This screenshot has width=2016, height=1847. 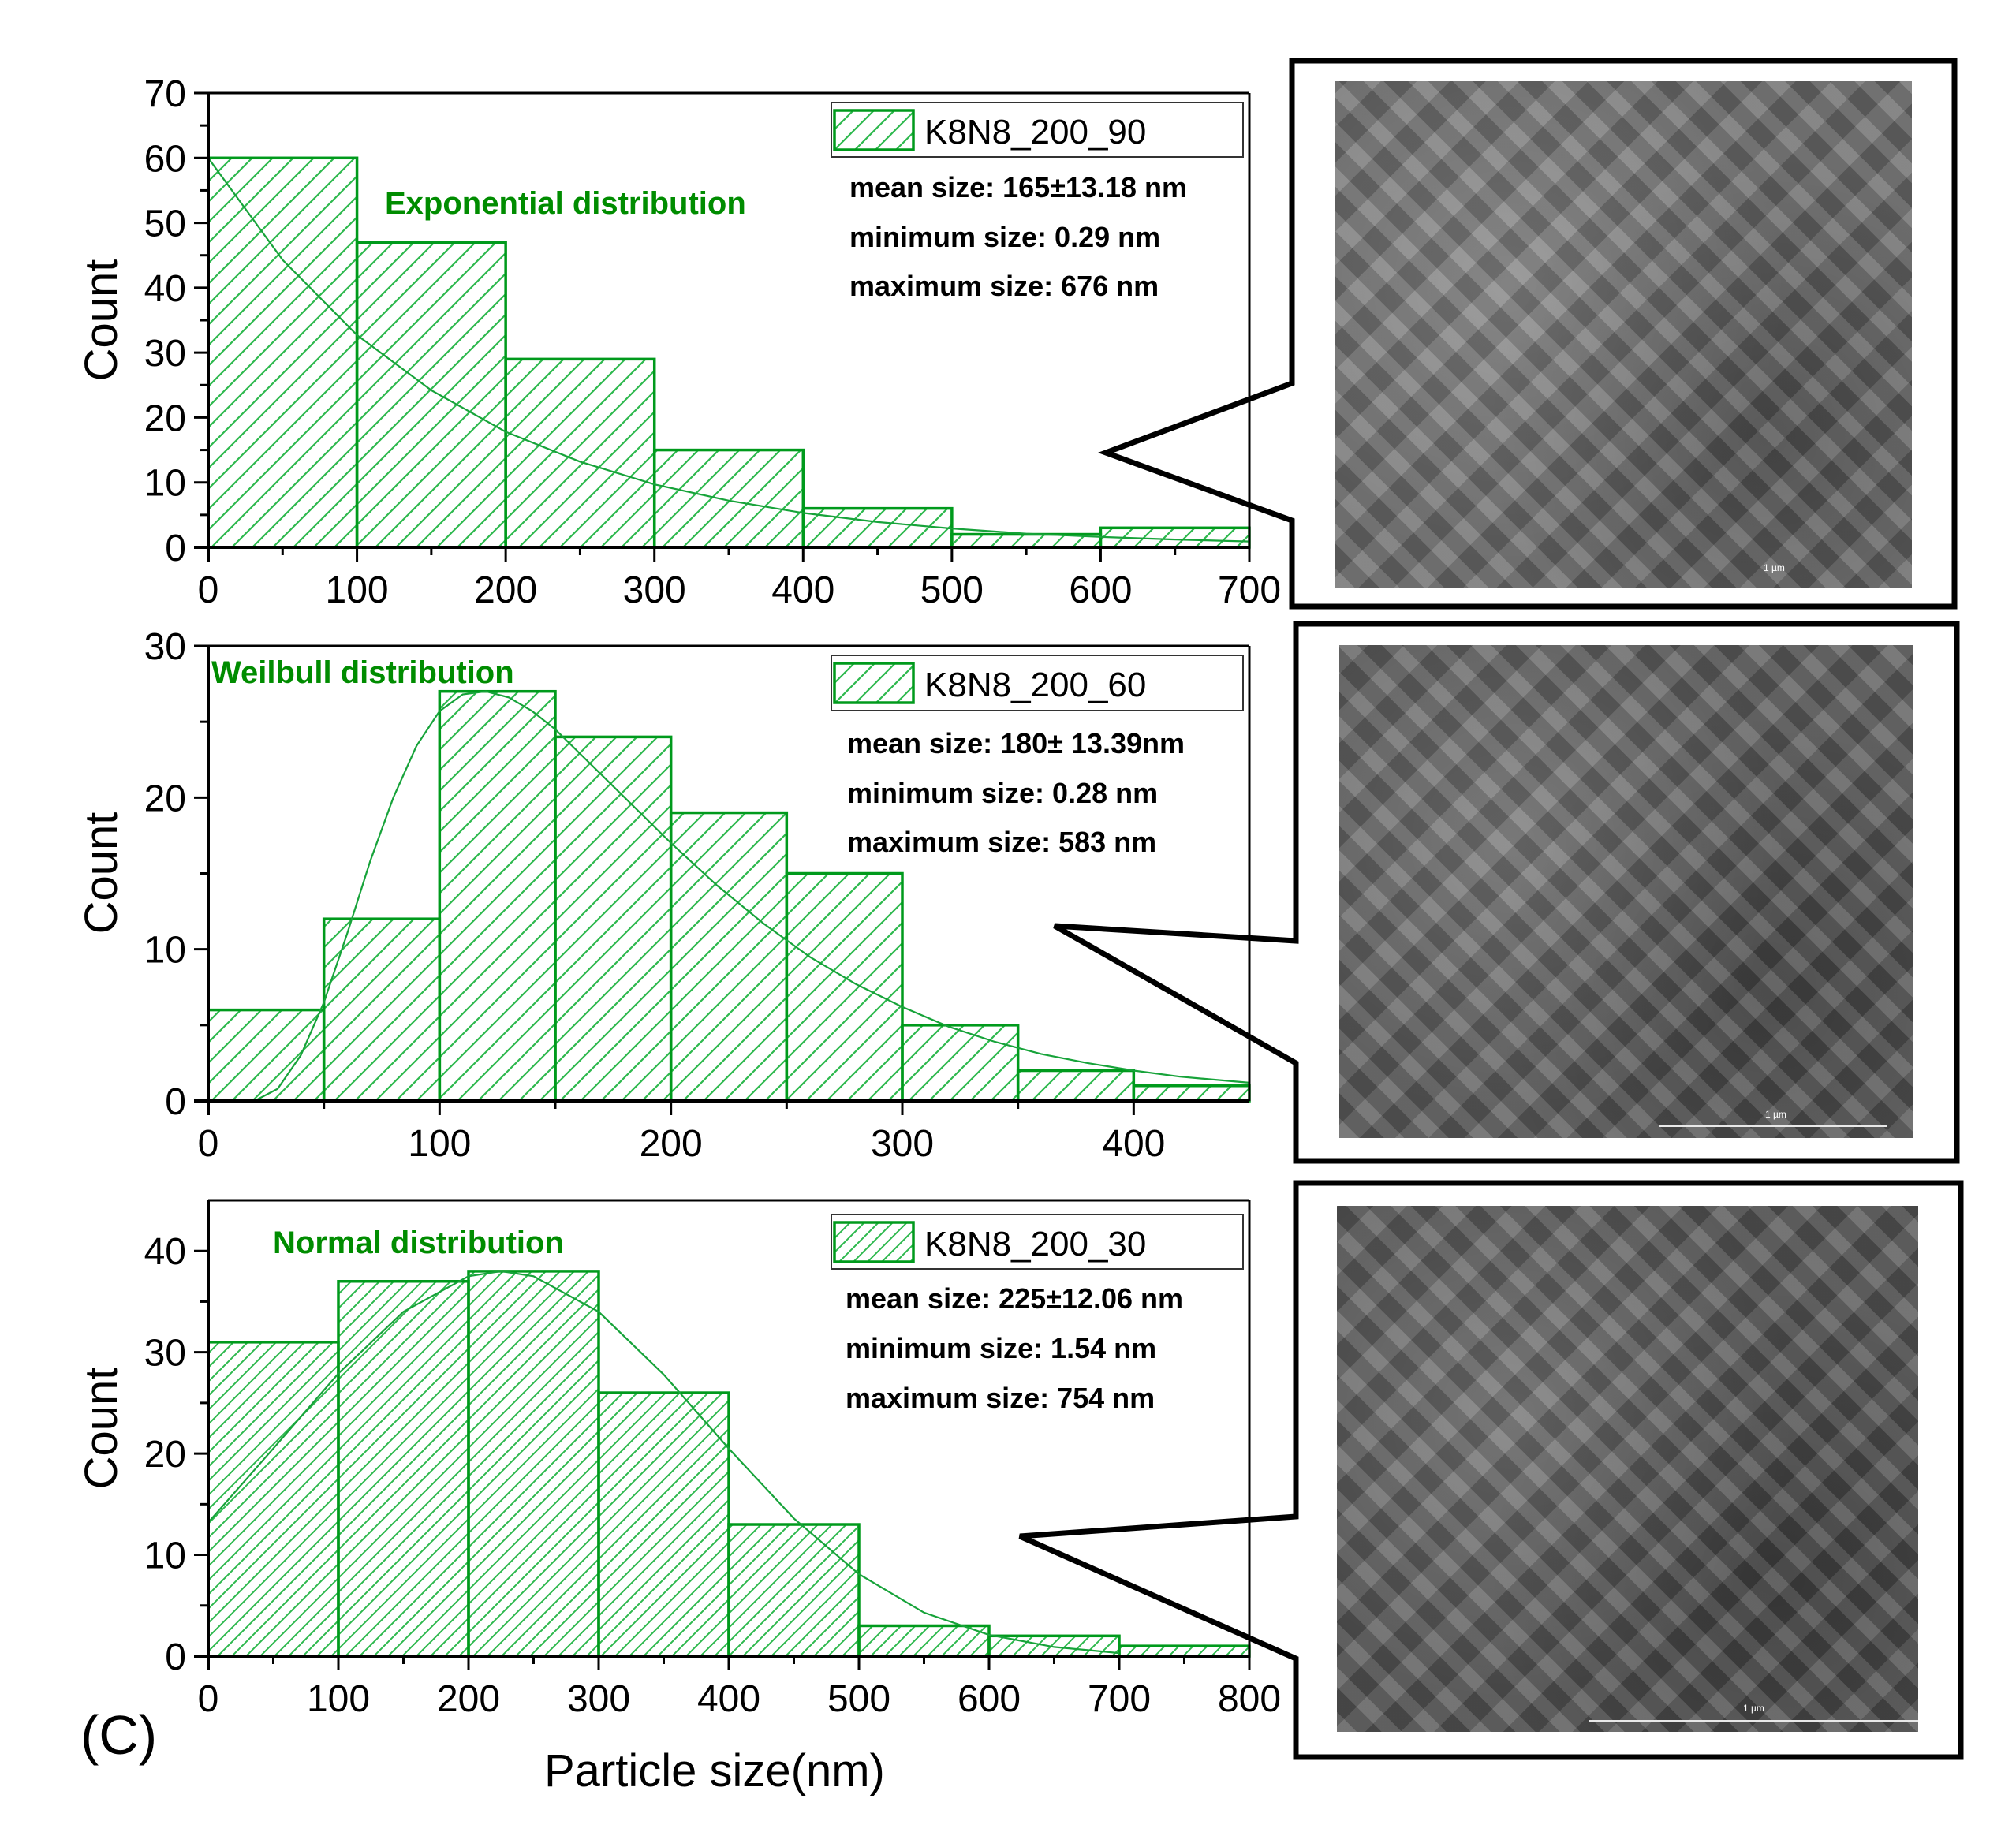 What do you see at coordinates (362, 673) in the screenshot?
I see `distribution-annotation: Weilbull distribution` at bounding box center [362, 673].